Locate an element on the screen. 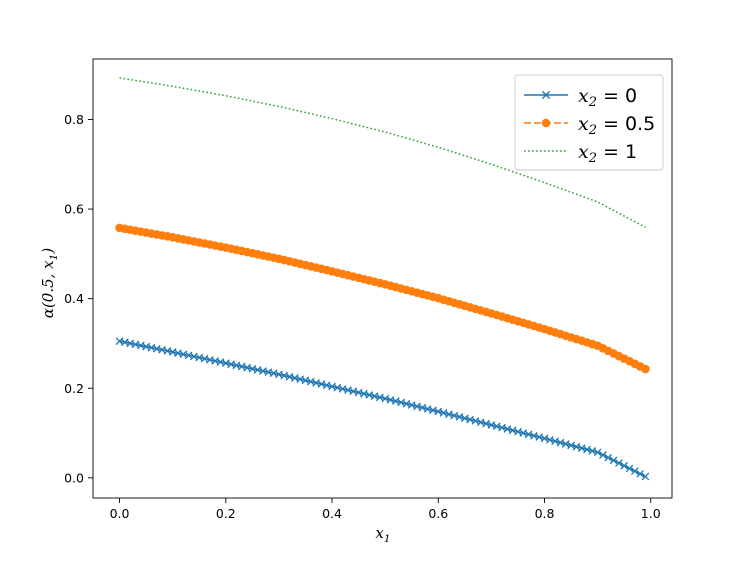 This screenshot has height=561, width=747. y-tick-label: 0.6 is located at coordinates (74, 209).